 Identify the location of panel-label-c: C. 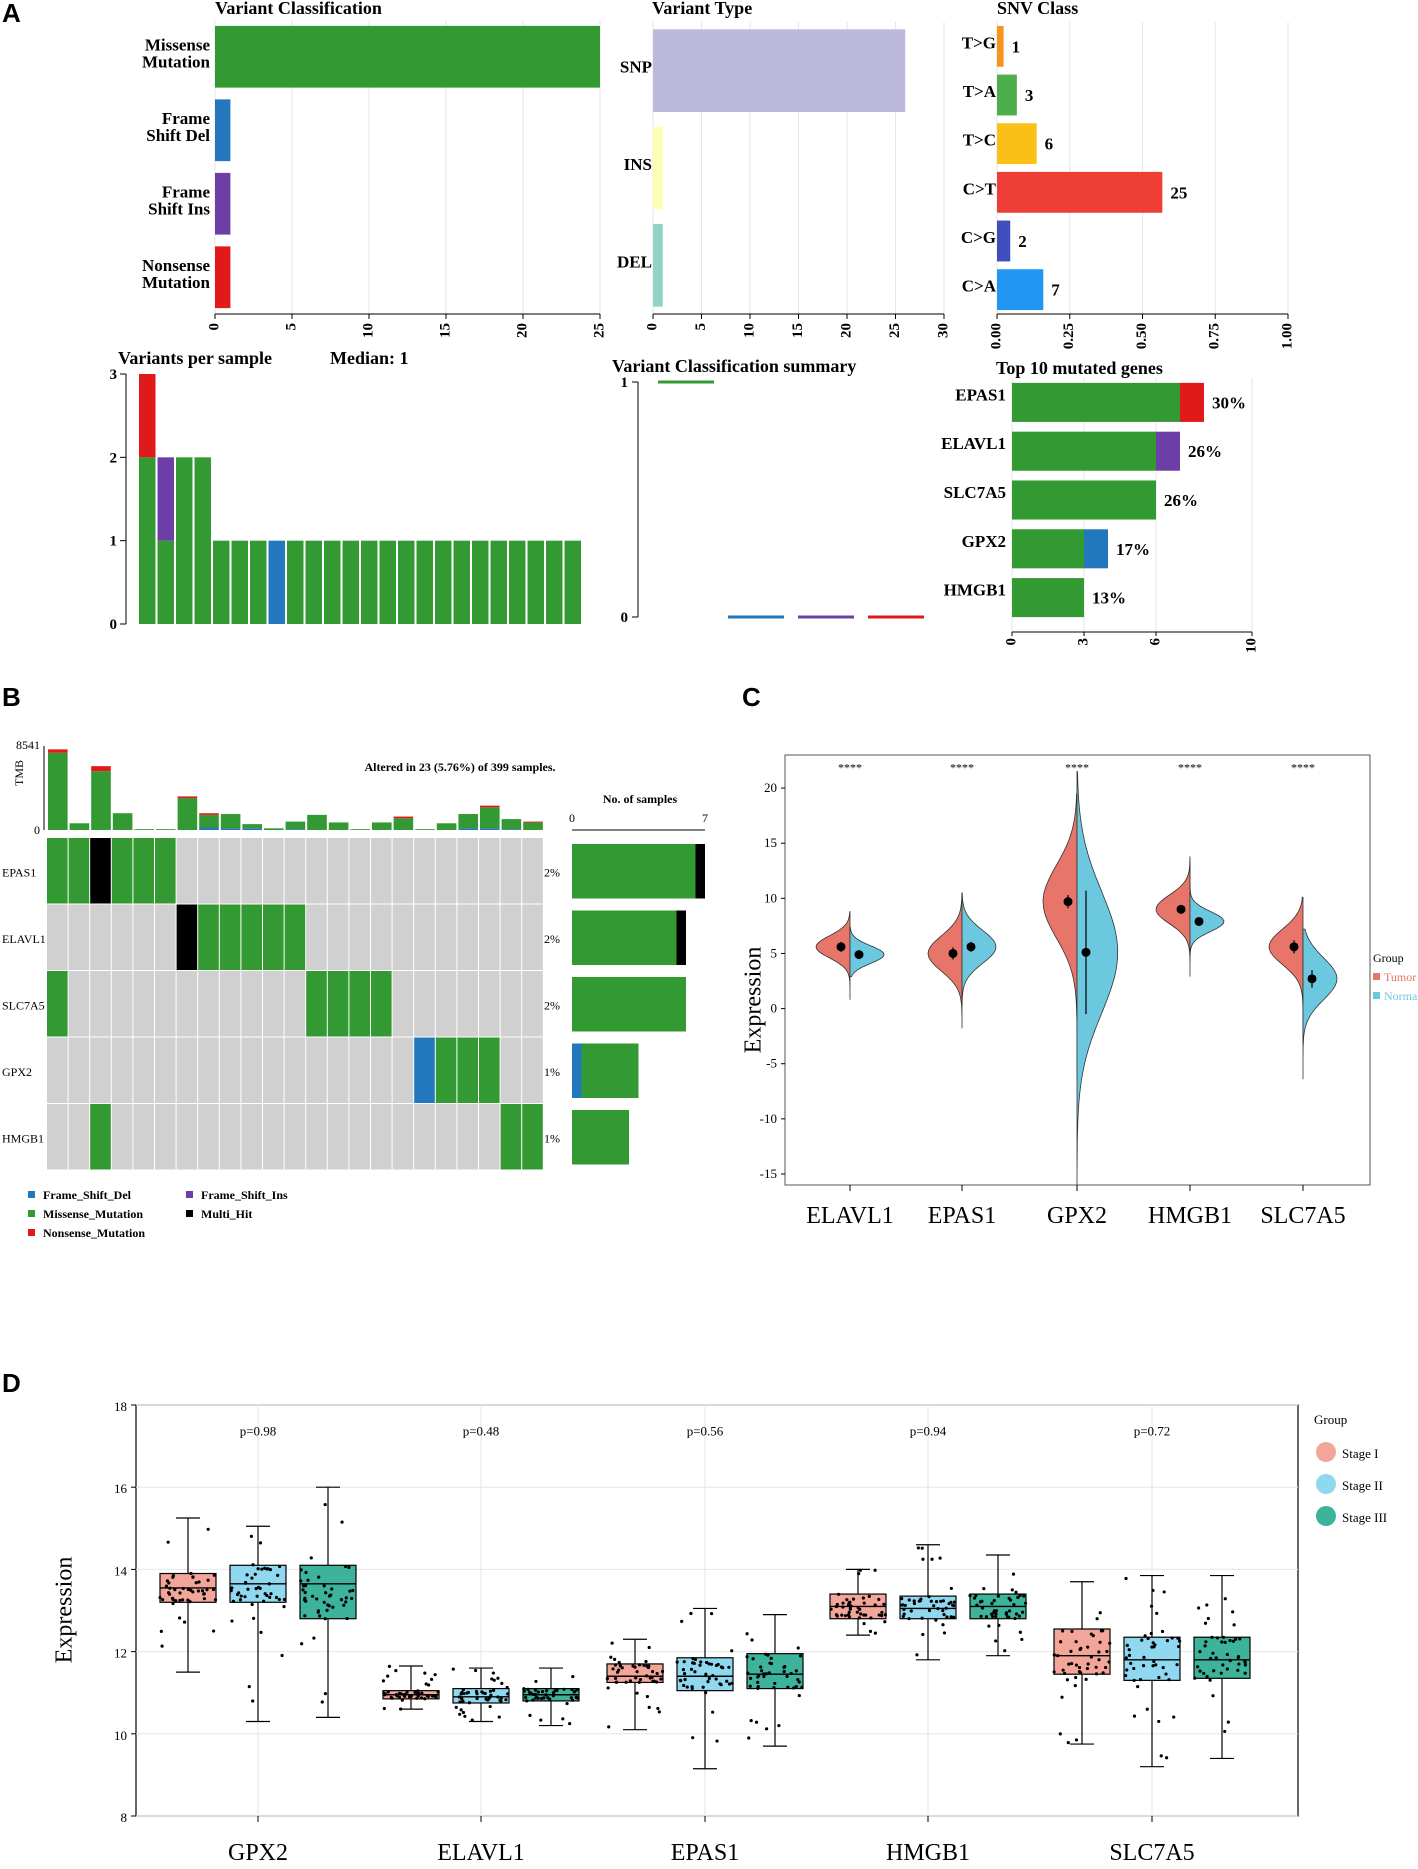
(751, 697).